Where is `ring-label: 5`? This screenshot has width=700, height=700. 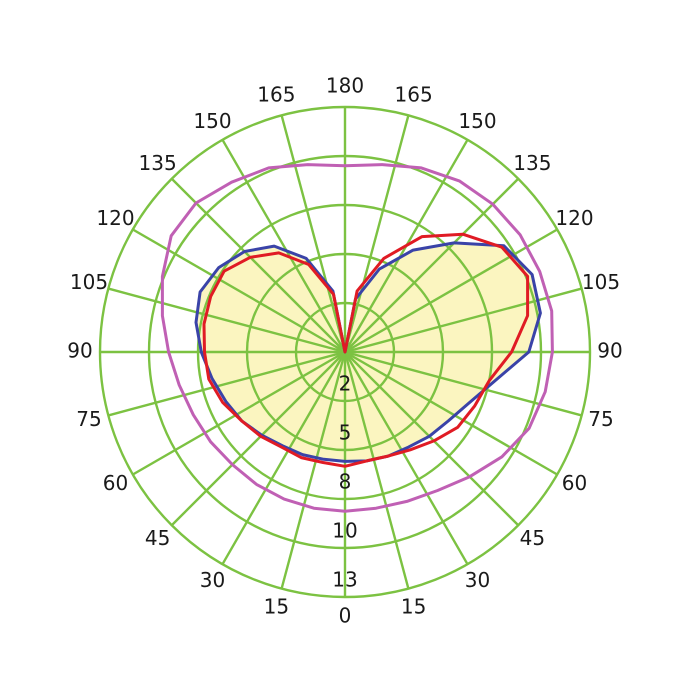
ring-label: 5 is located at coordinates (345, 433).